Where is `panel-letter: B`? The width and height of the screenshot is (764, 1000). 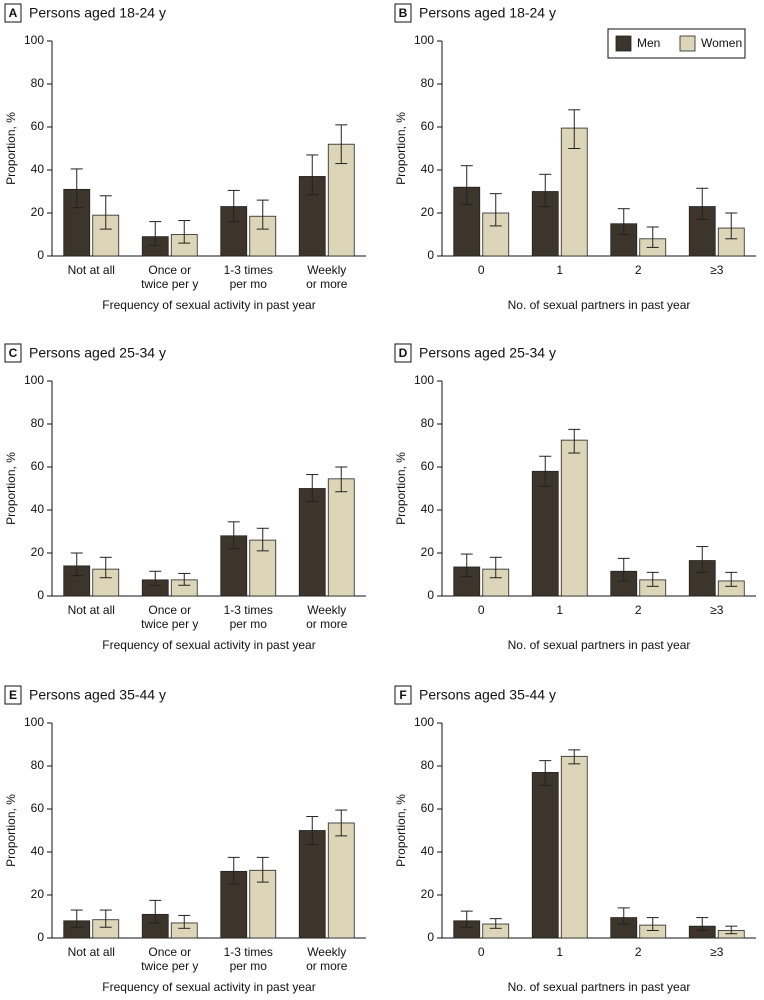 panel-letter: B is located at coordinates (403, 13).